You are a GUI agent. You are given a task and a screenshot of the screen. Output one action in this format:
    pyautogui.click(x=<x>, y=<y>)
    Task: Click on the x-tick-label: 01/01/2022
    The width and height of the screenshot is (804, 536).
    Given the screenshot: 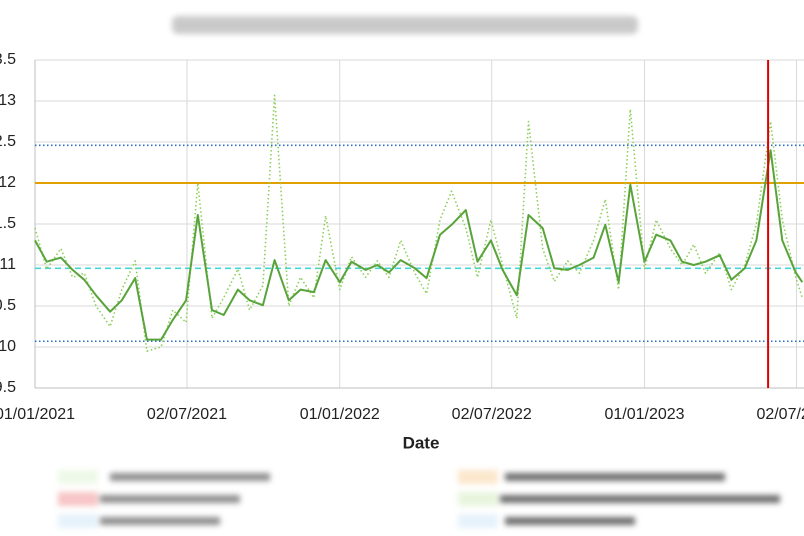 What is the action you would take?
    pyautogui.click(x=340, y=414)
    